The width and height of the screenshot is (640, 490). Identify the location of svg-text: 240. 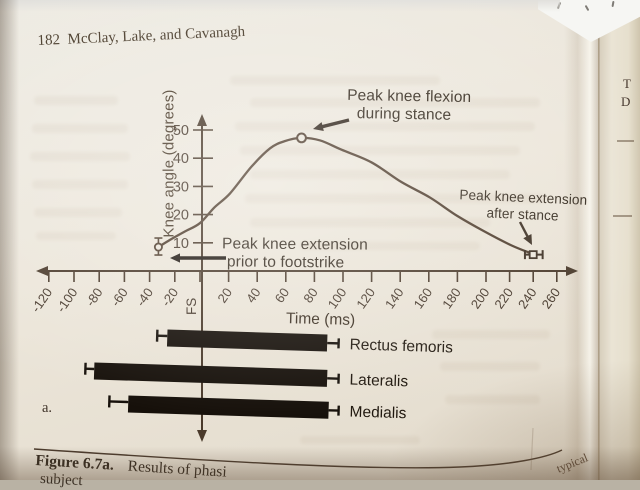
(527, 298).